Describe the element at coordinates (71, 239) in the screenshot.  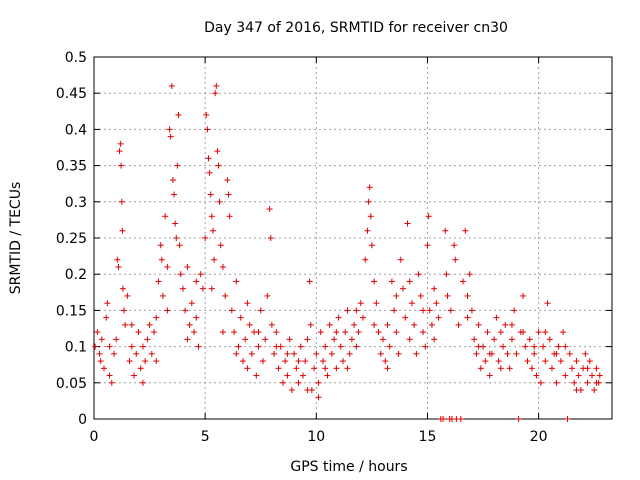
I see `y-tick-label: 0.25` at that location.